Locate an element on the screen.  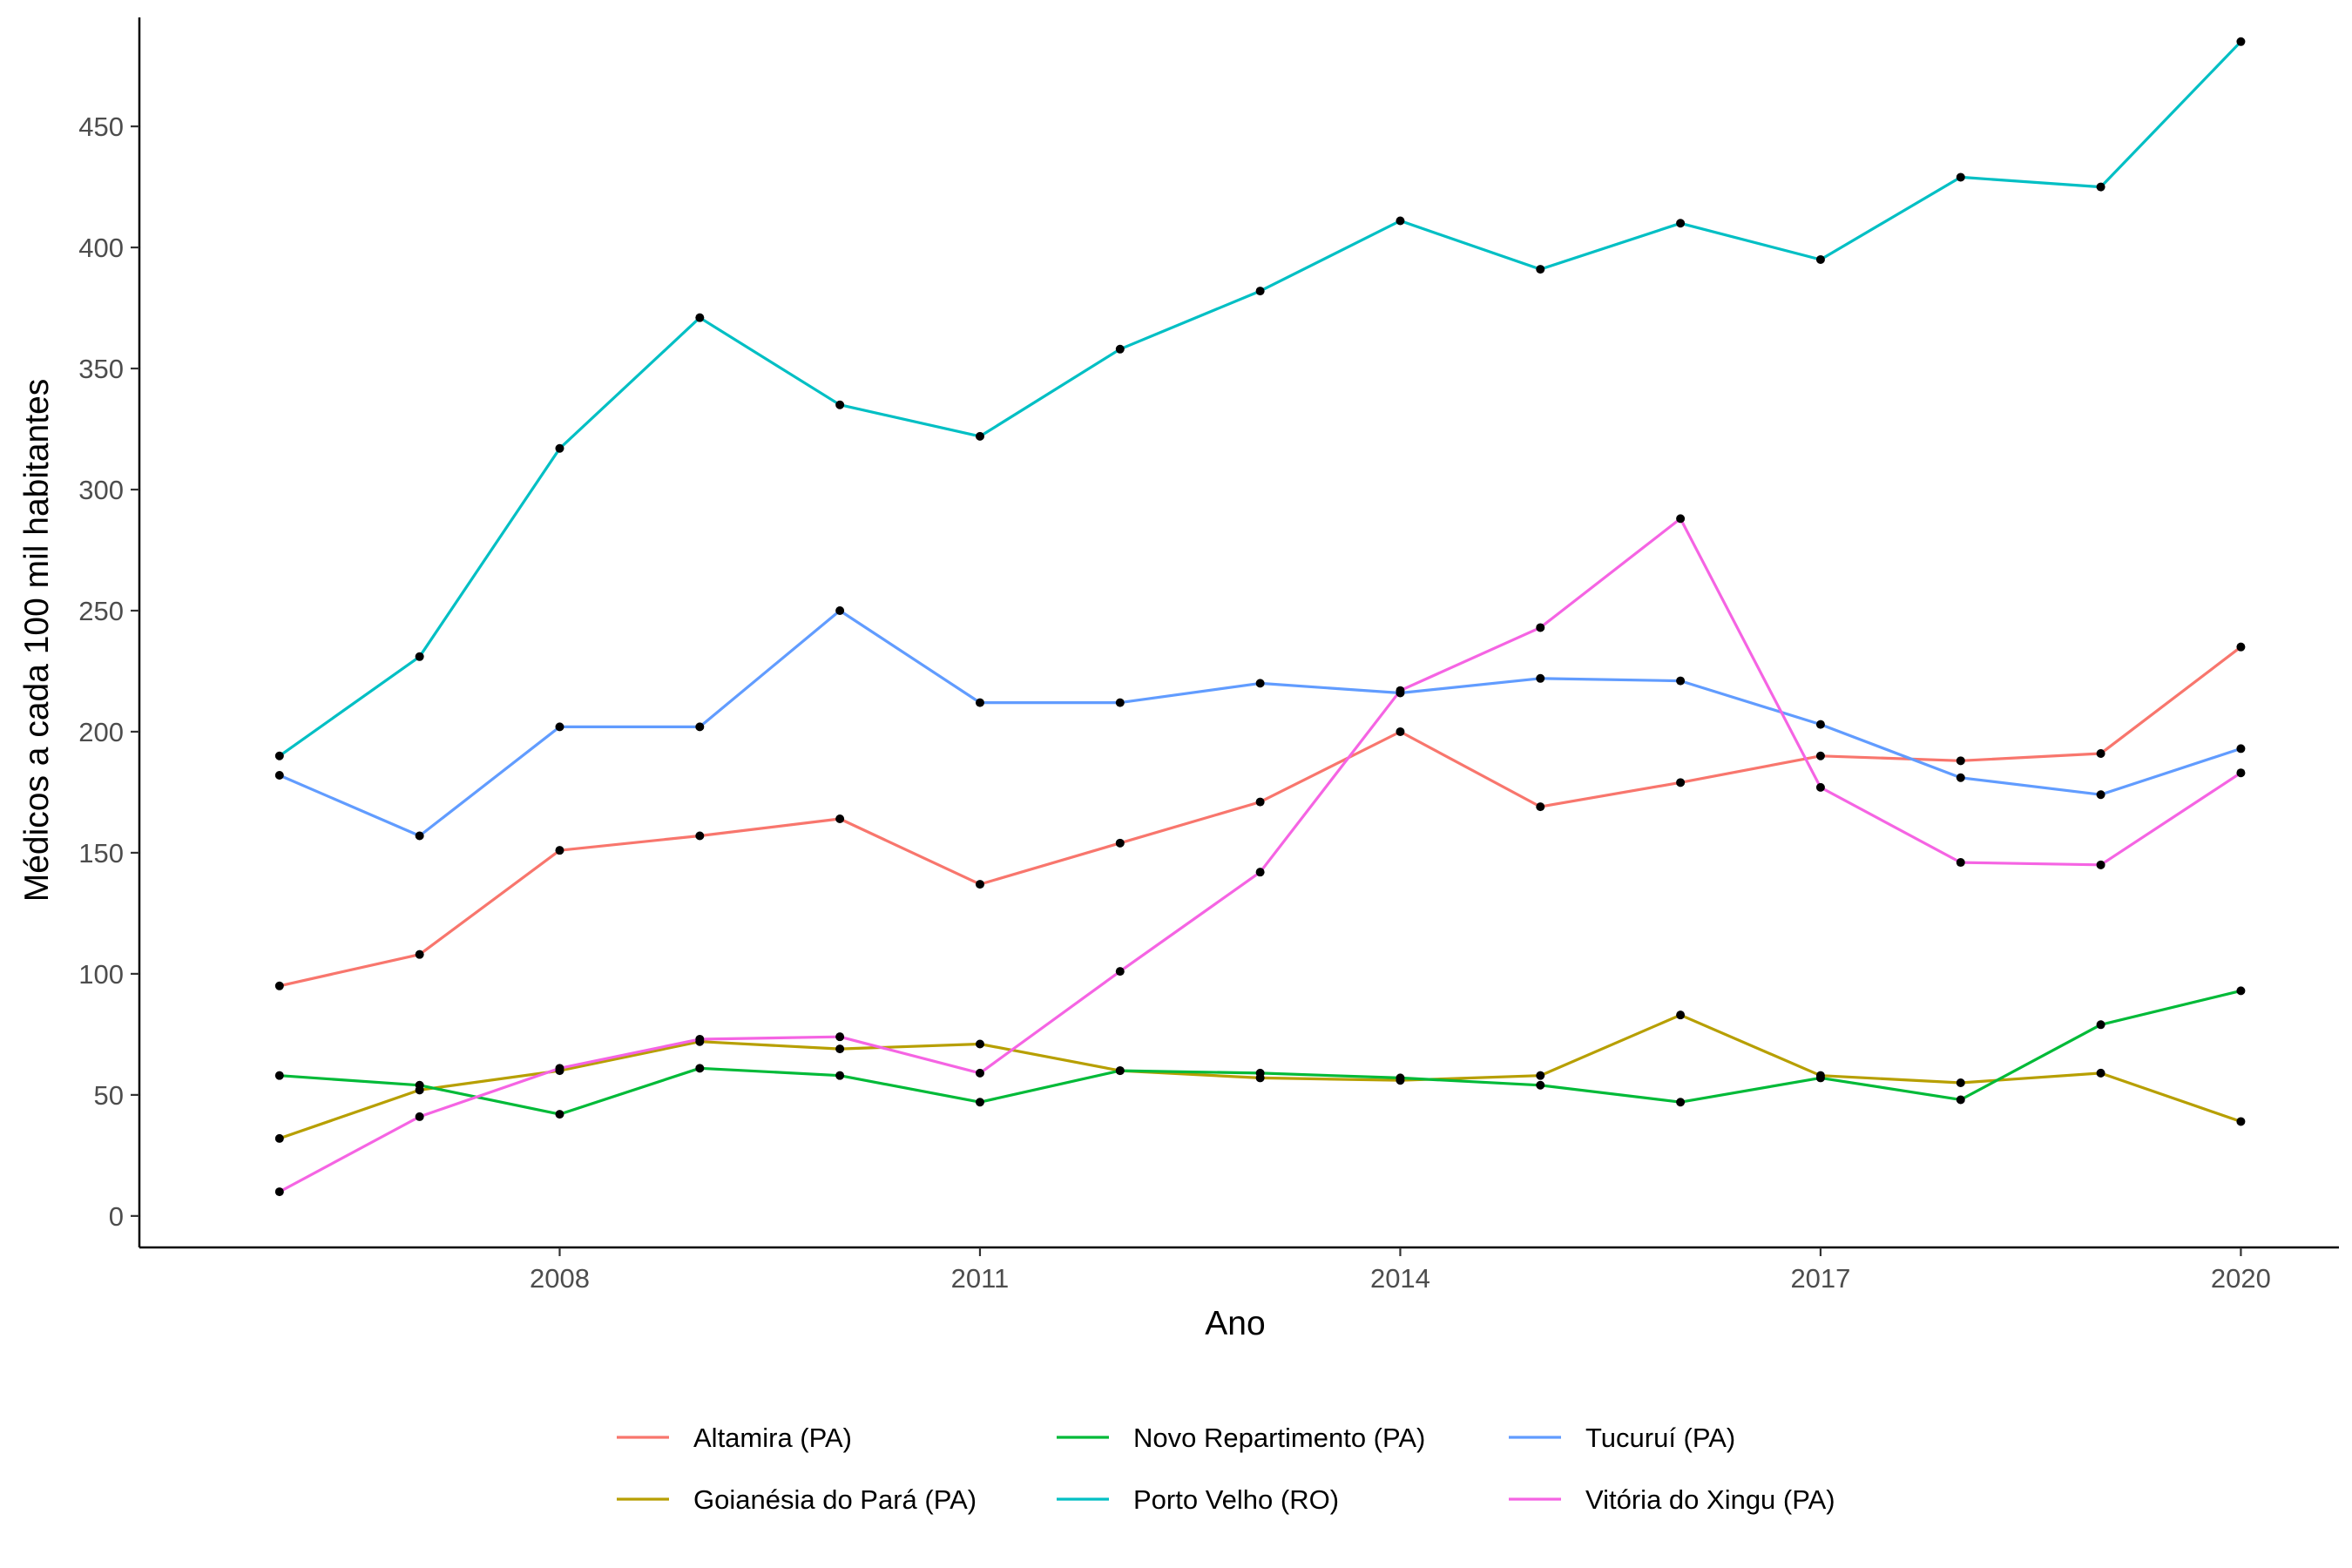
y-tick-label: 100 is located at coordinates (101, 975).